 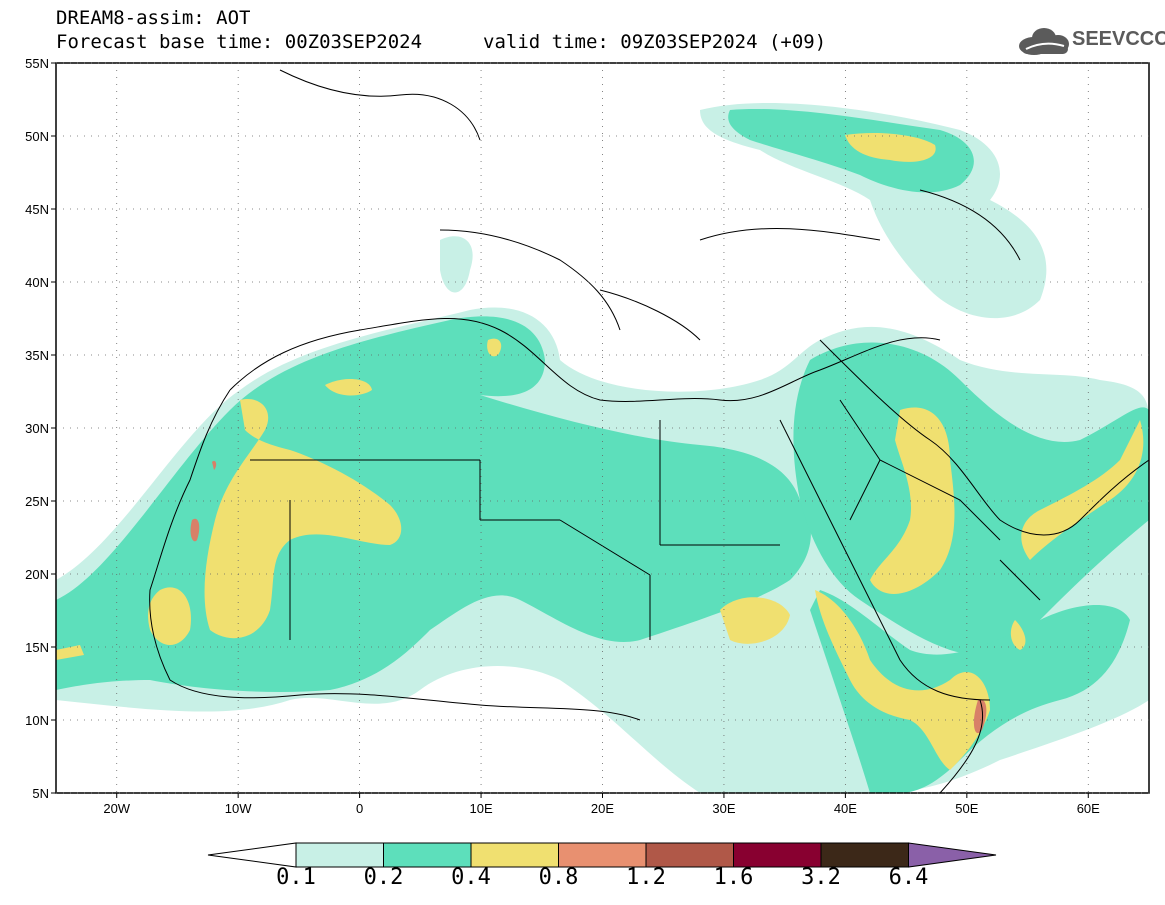 What do you see at coordinates (238, 808) in the screenshot?
I see `lon-tick-label: 10W` at bounding box center [238, 808].